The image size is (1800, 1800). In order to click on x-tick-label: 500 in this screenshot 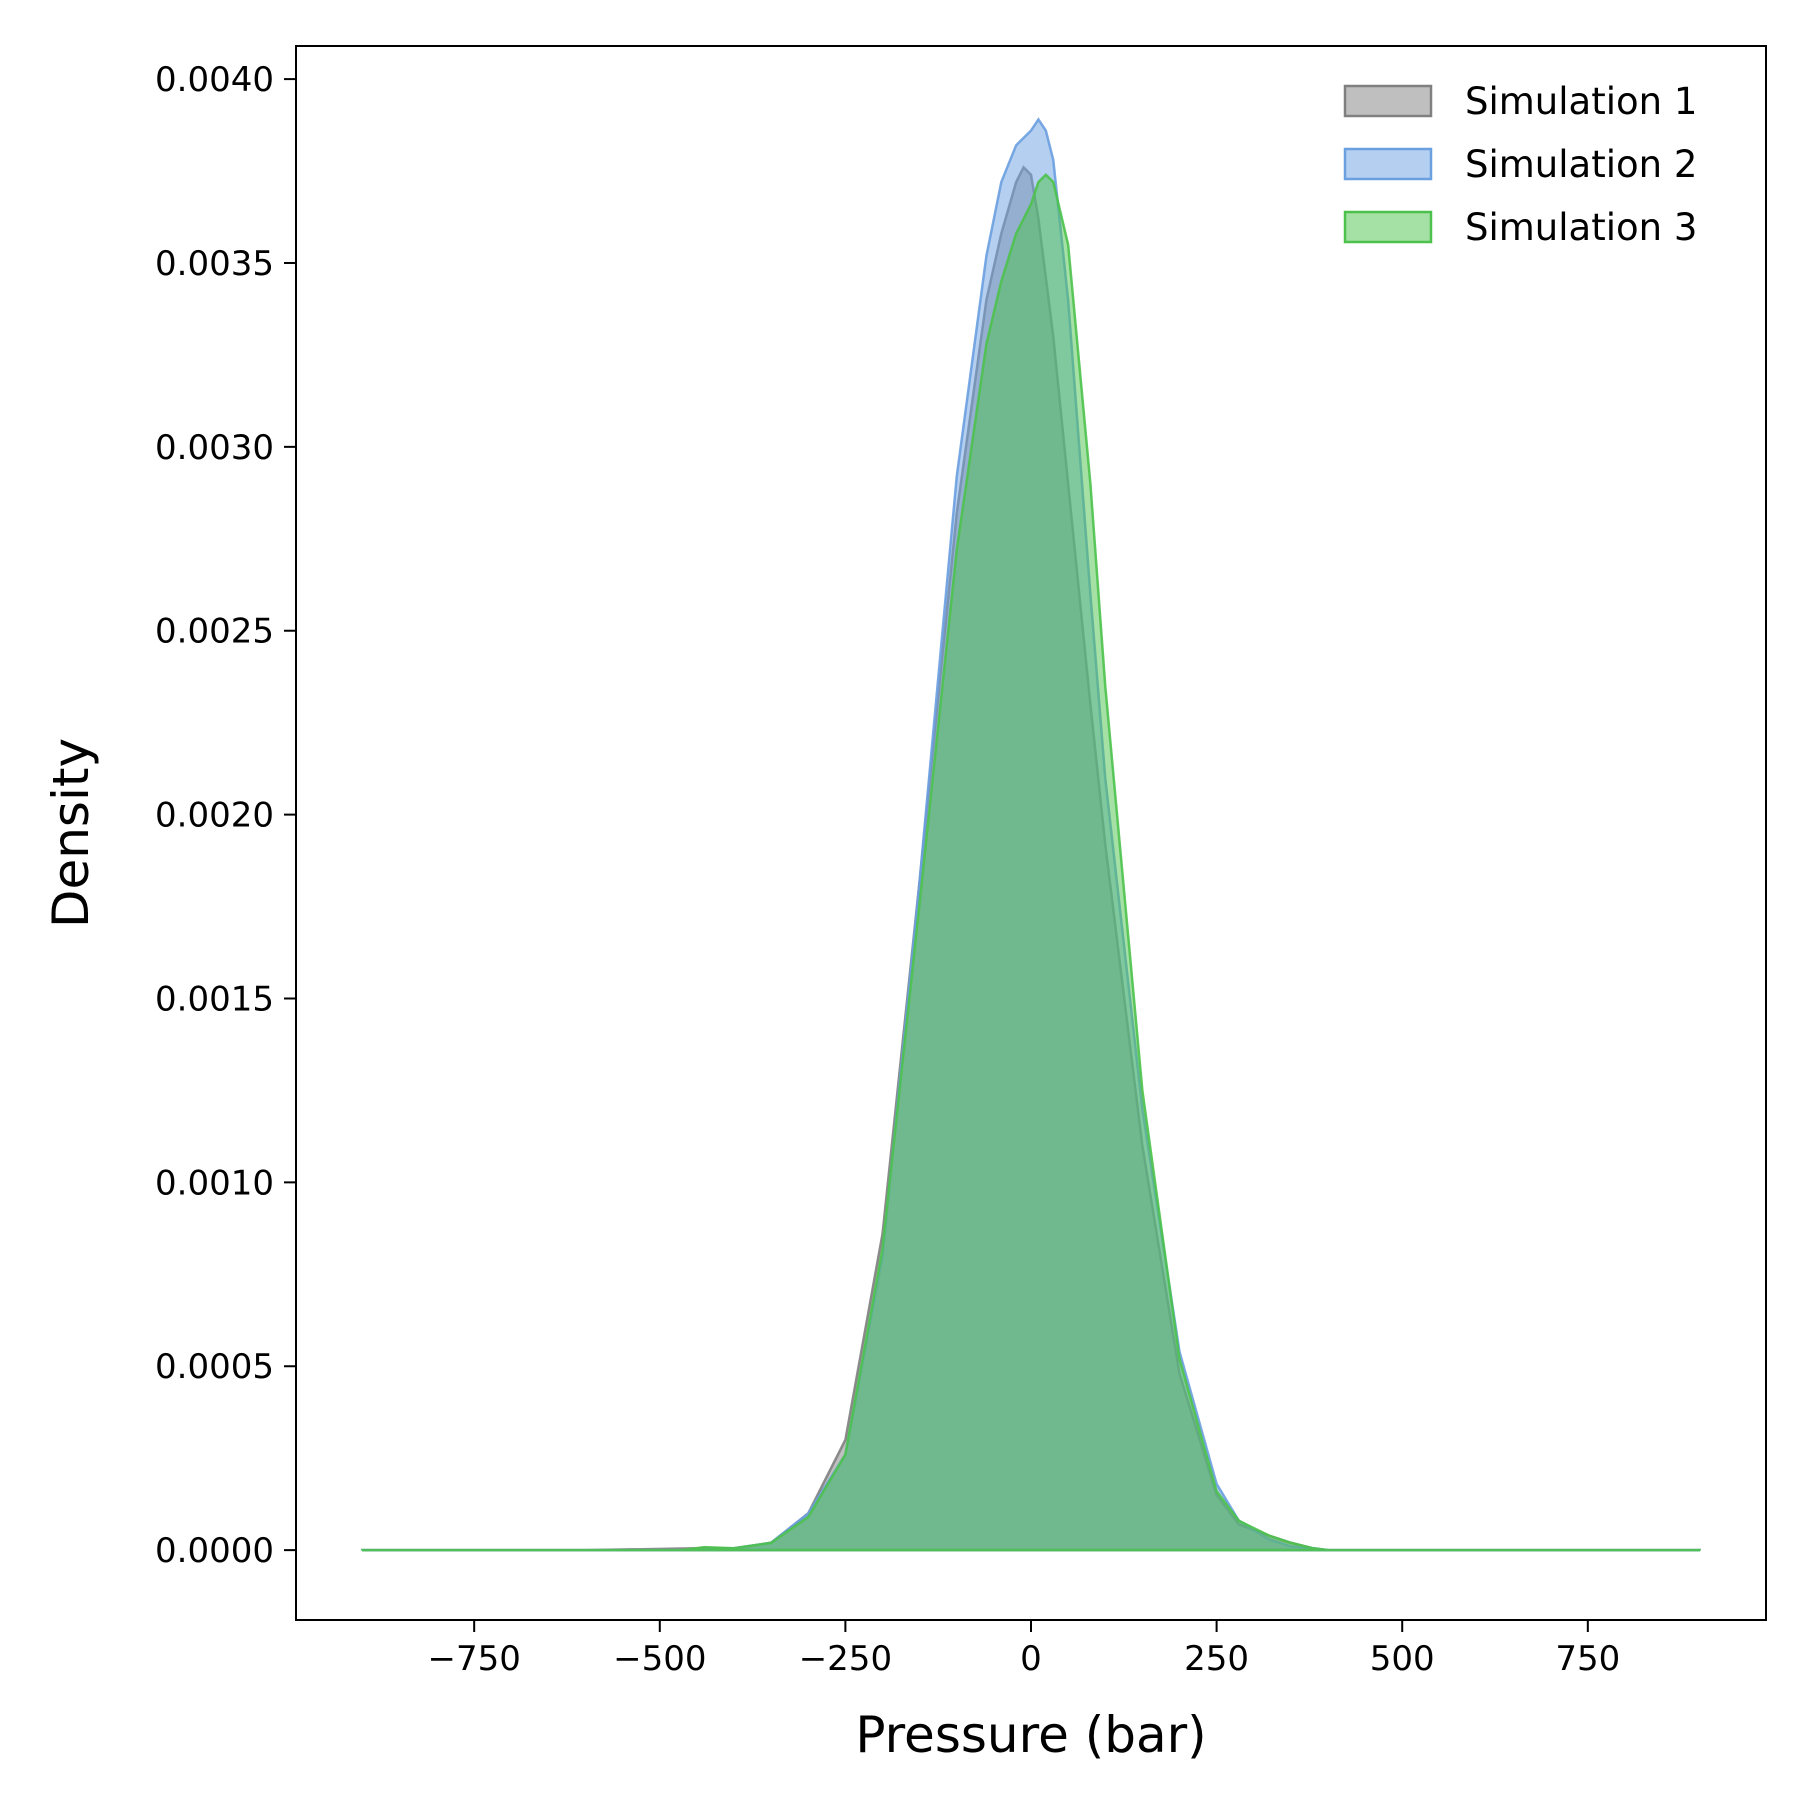, I will do `click(1402, 1659)`.